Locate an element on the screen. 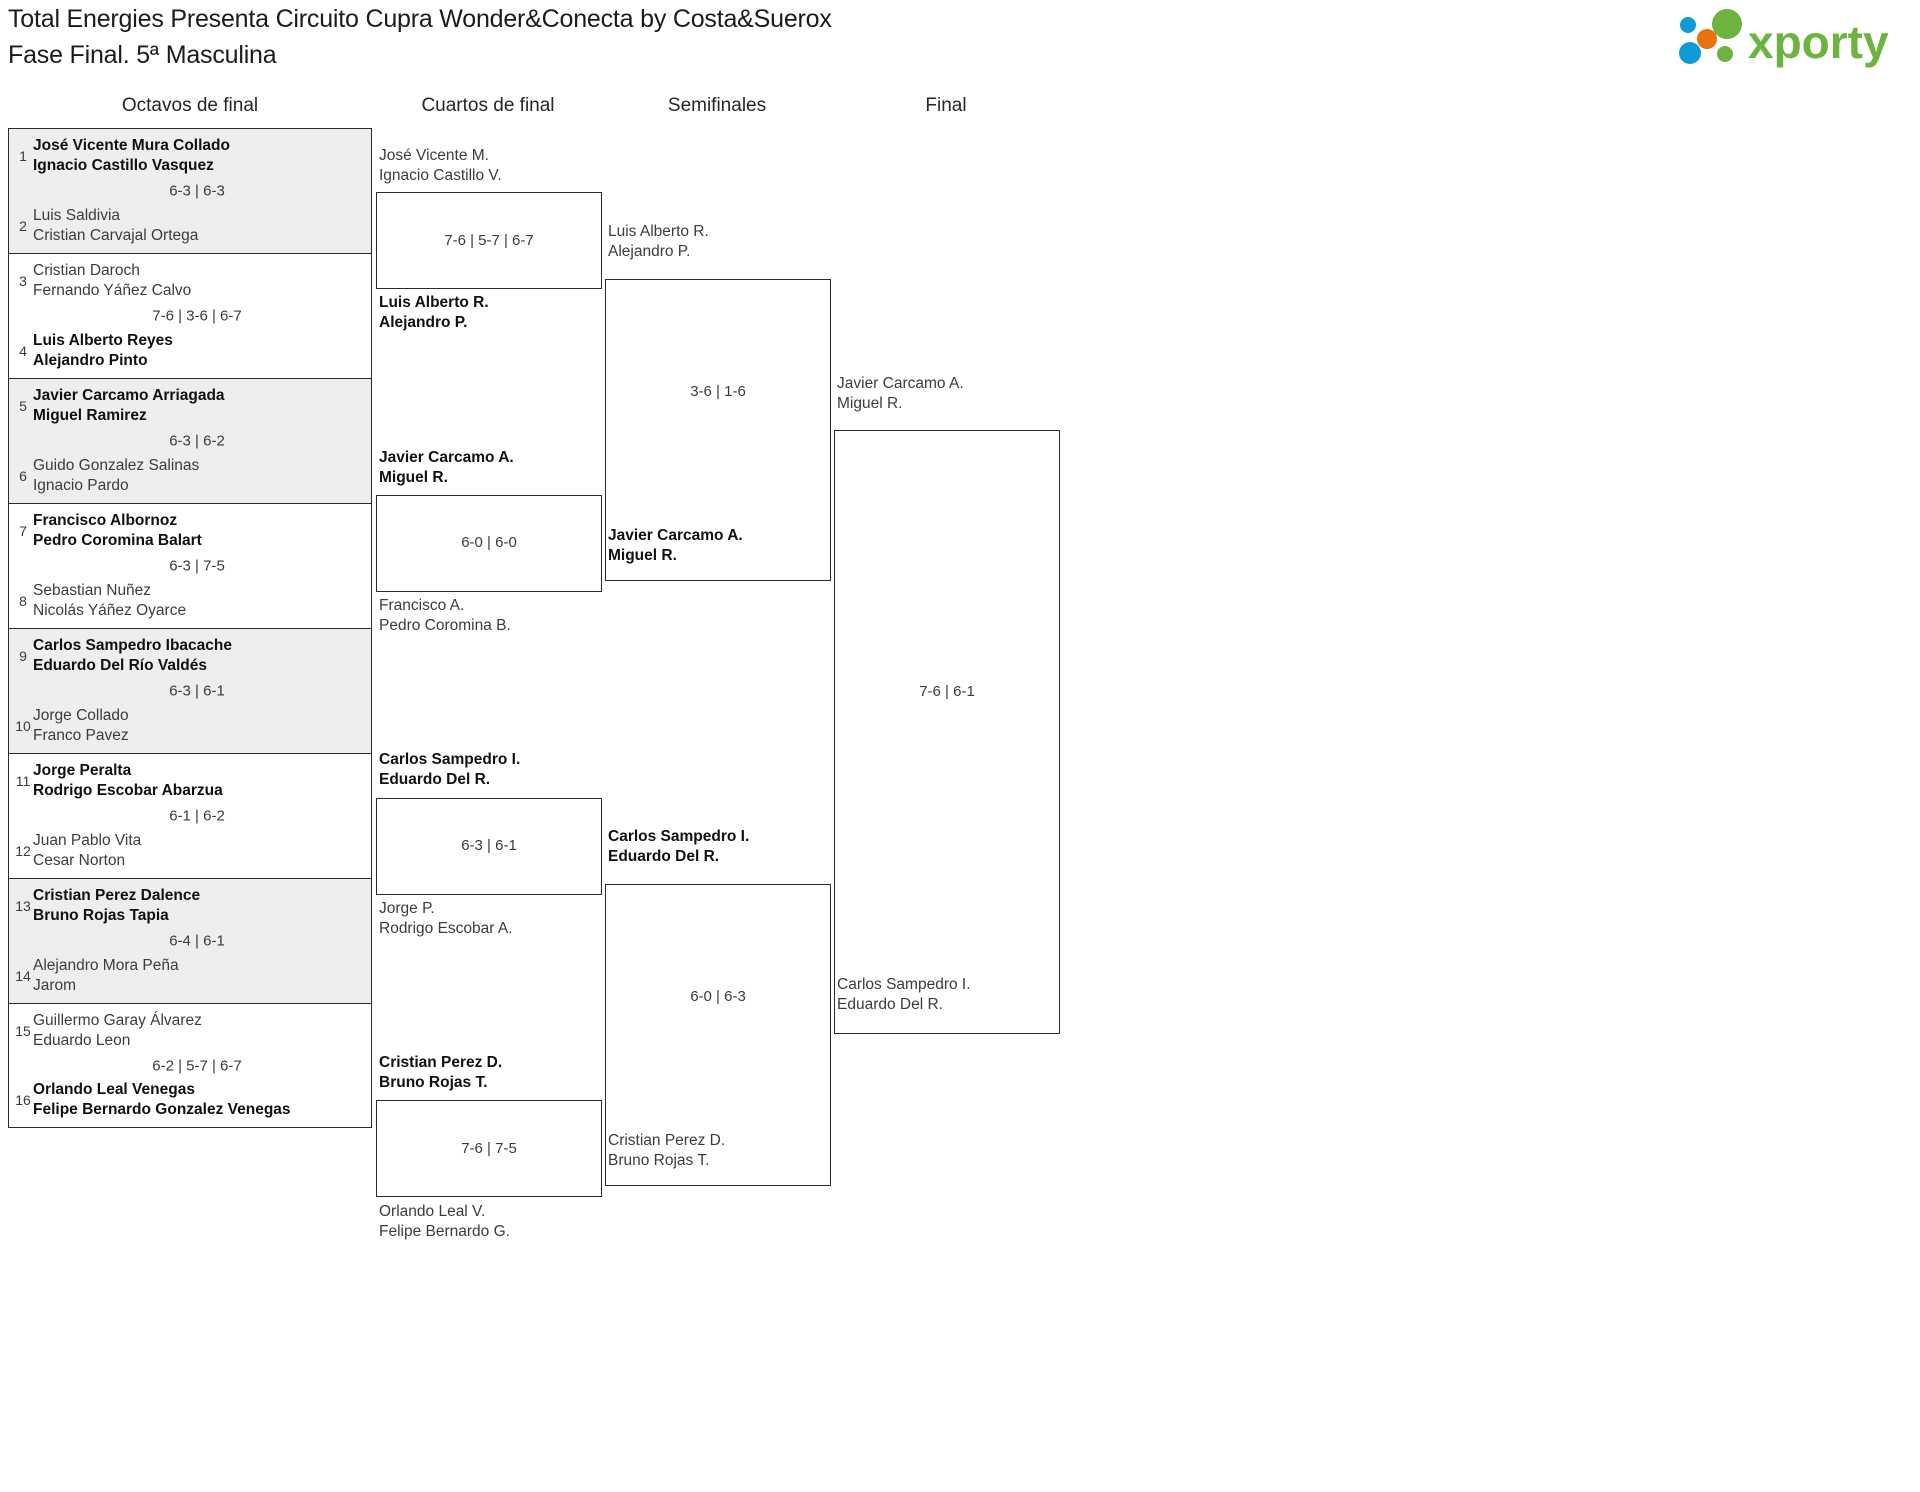 The image size is (1920, 1492). player-name: Pedro Coromina Balart is located at coordinates (117, 540).